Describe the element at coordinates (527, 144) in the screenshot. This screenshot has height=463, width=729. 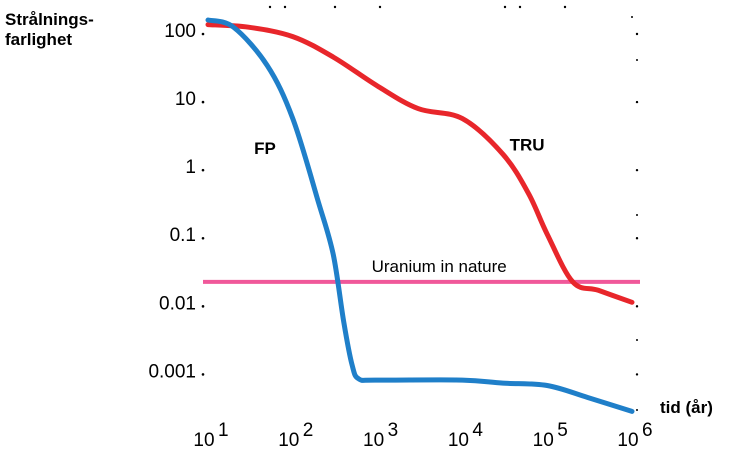
I see `series-label-tru: TRU` at that location.